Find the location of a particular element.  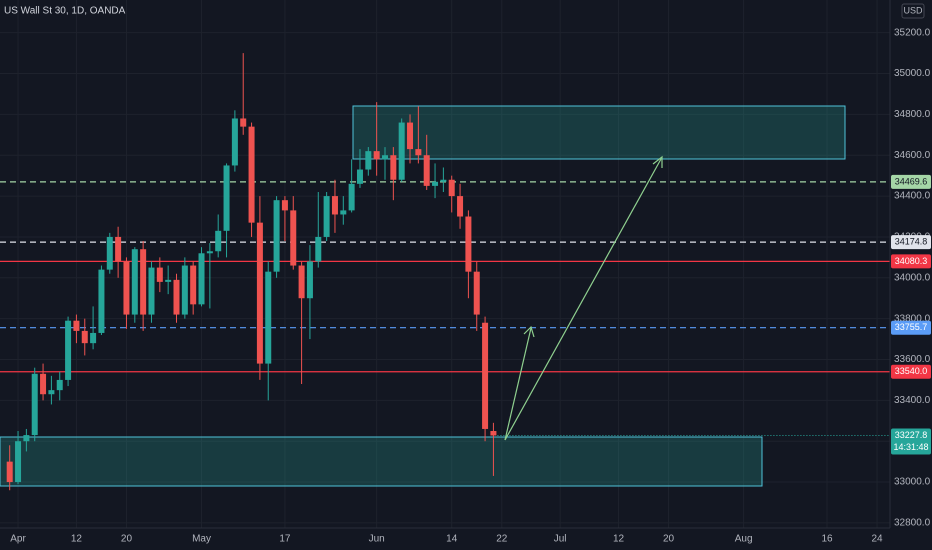

level-label: 34174.8 is located at coordinates (911, 241).